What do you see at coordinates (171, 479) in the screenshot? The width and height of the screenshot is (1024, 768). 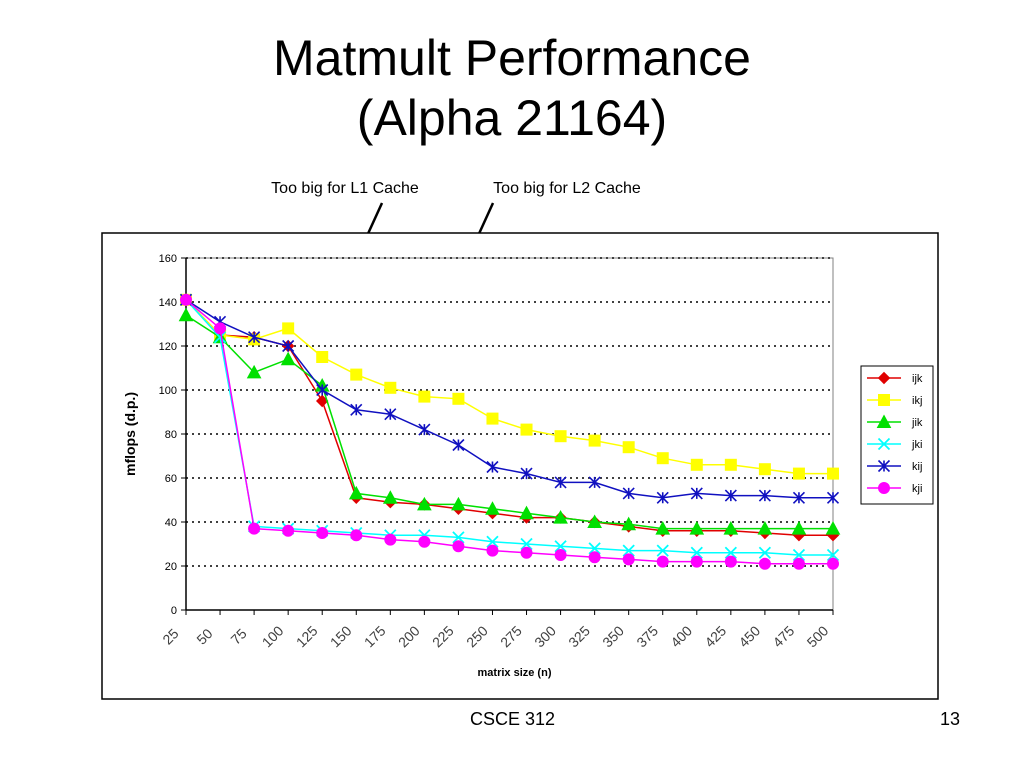 I see `y-tick-label: 60` at bounding box center [171, 479].